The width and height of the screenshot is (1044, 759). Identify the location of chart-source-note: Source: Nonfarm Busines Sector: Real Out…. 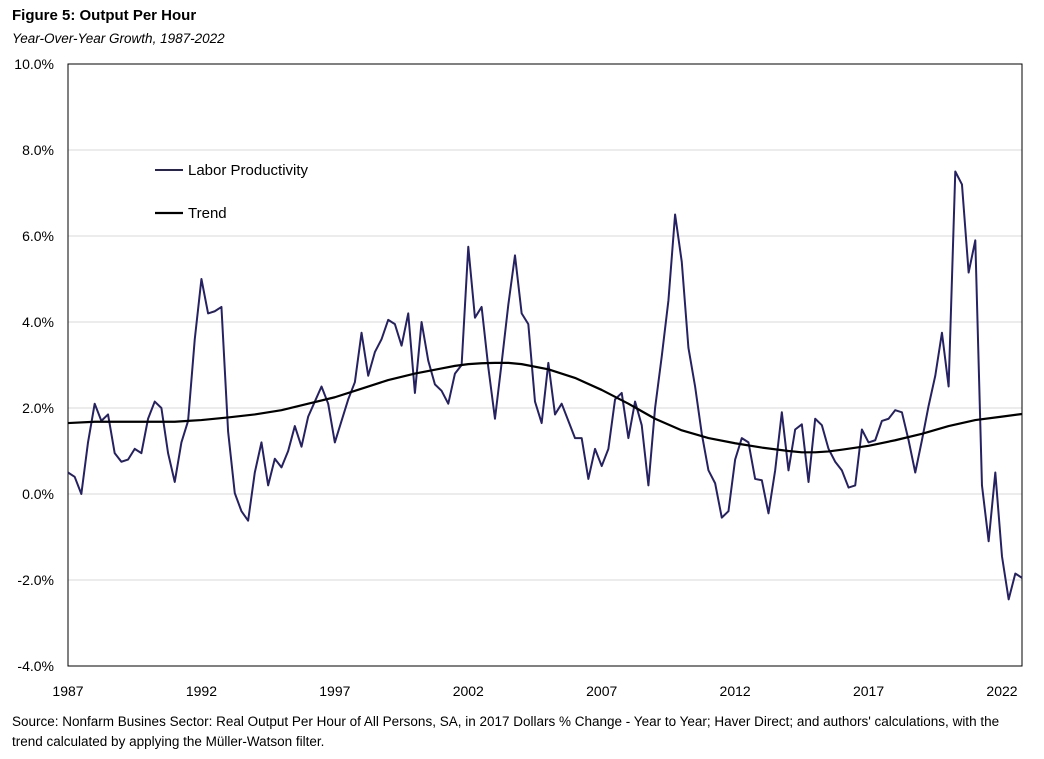
(506, 731).